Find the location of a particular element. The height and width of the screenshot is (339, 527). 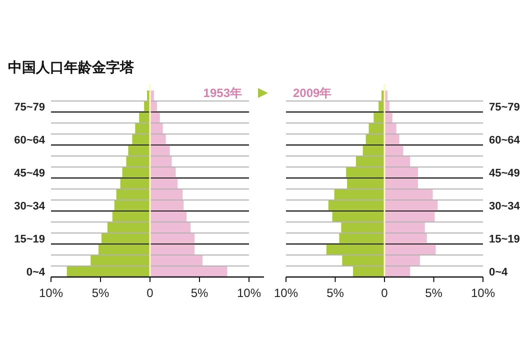

chart-title: 中国人口年龄金字塔 is located at coordinates (71, 67).